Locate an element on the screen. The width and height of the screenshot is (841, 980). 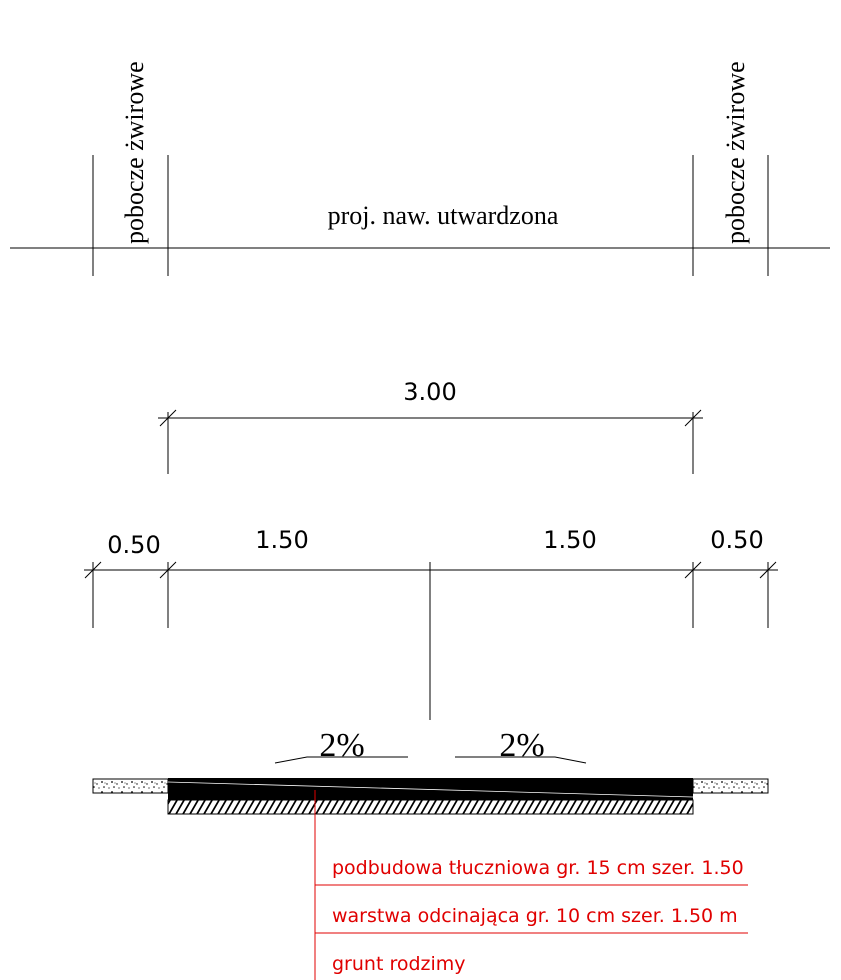
slope-left-label: 2% is located at coordinates (341, 745).